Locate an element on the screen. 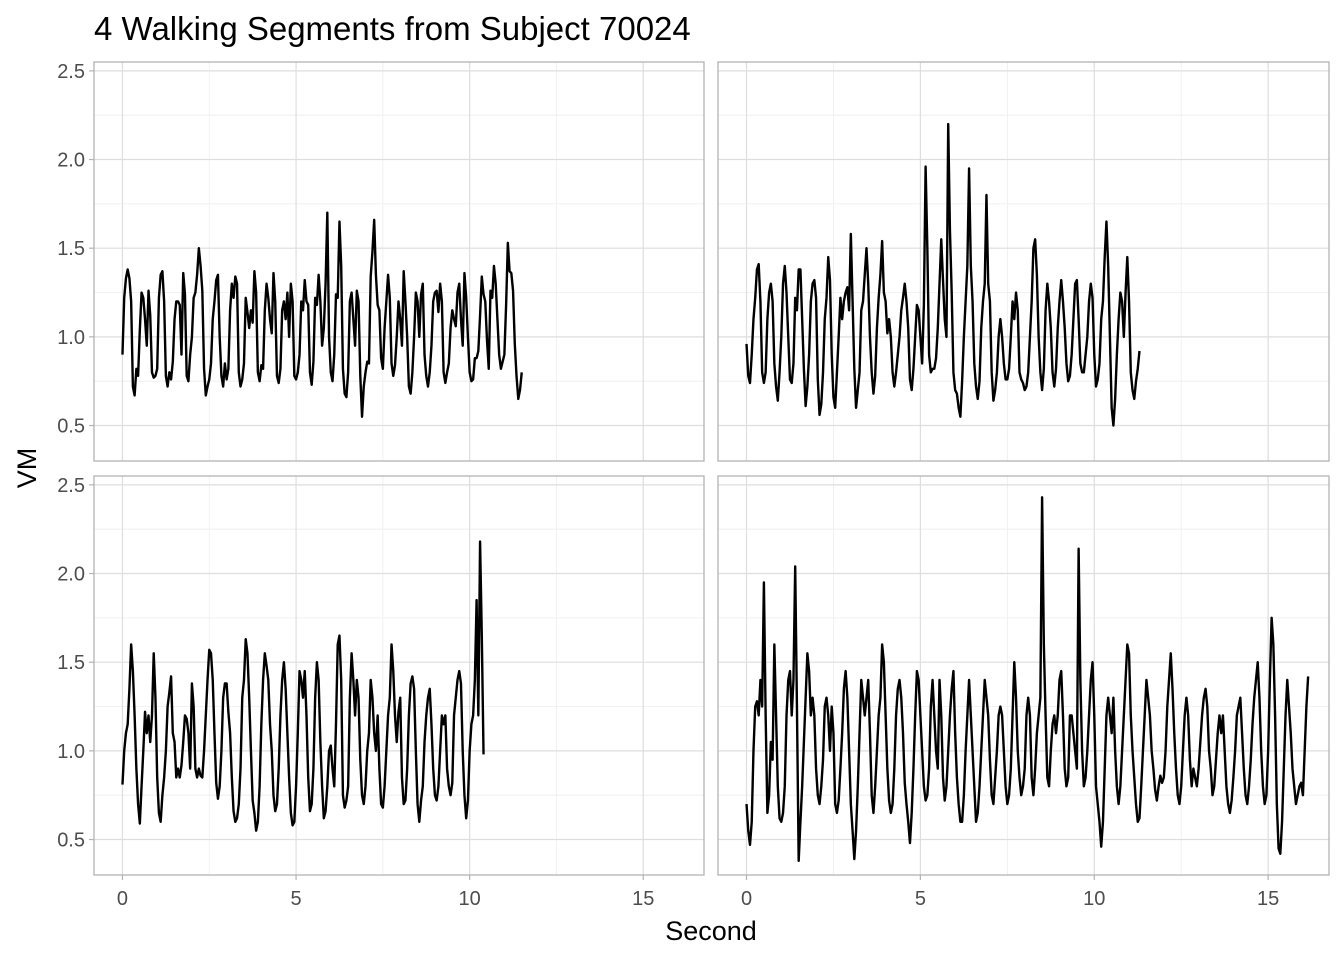 Image resolution: width=1344 pixels, height=960 pixels. y-axis-title: VM is located at coordinates (27, 468).